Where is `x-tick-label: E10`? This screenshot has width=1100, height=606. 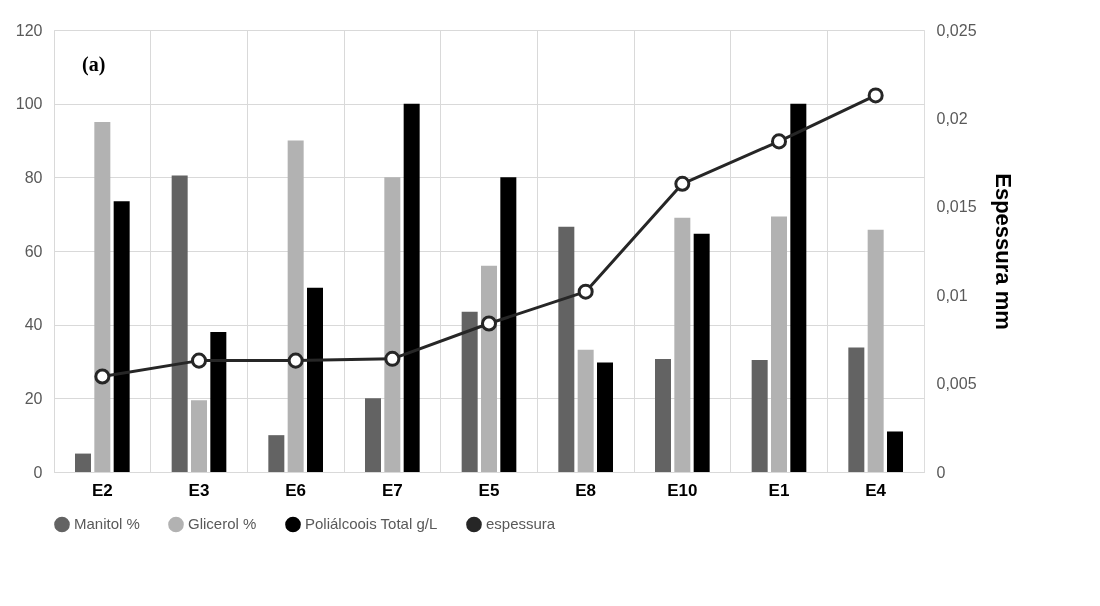
x-tick-label: E10 is located at coordinates (682, 490).